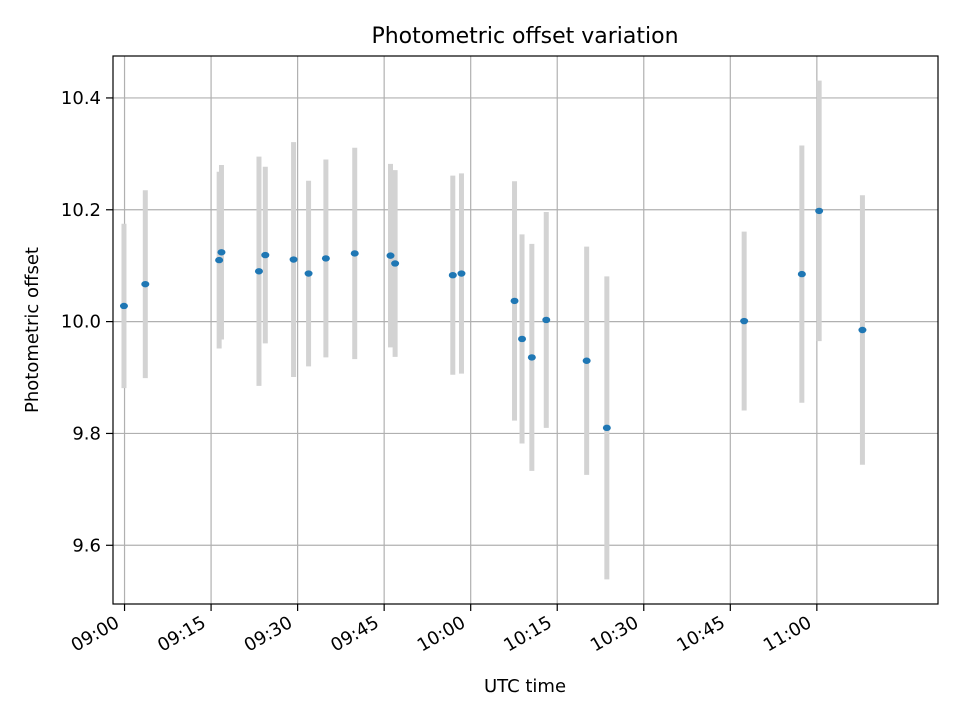 The height and width of the screenshot is (724, 960). I want to click on chart-title: Photometric offset variation, so click(524, 36).